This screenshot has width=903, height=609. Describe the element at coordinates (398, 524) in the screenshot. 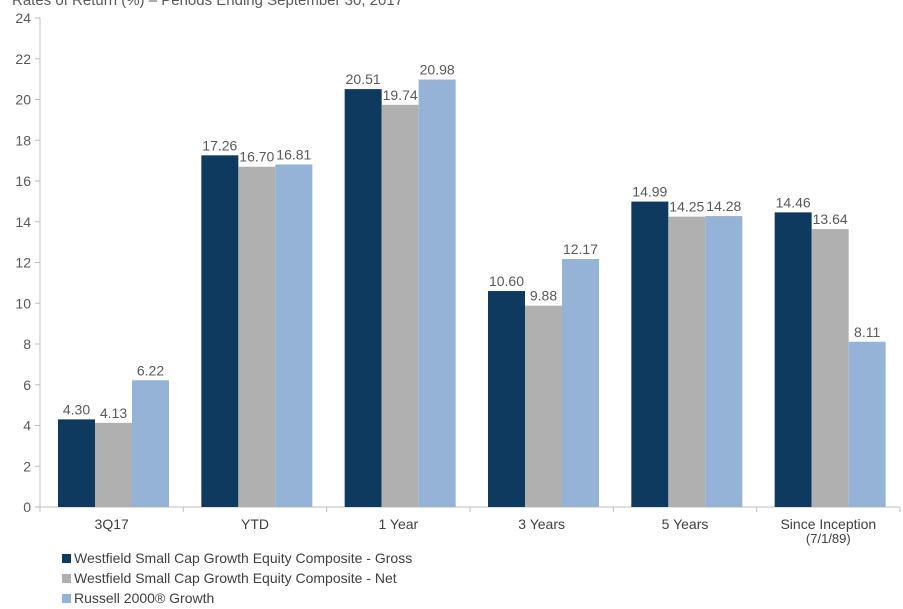

I see `x-tick-label: 1 Year` at that location.